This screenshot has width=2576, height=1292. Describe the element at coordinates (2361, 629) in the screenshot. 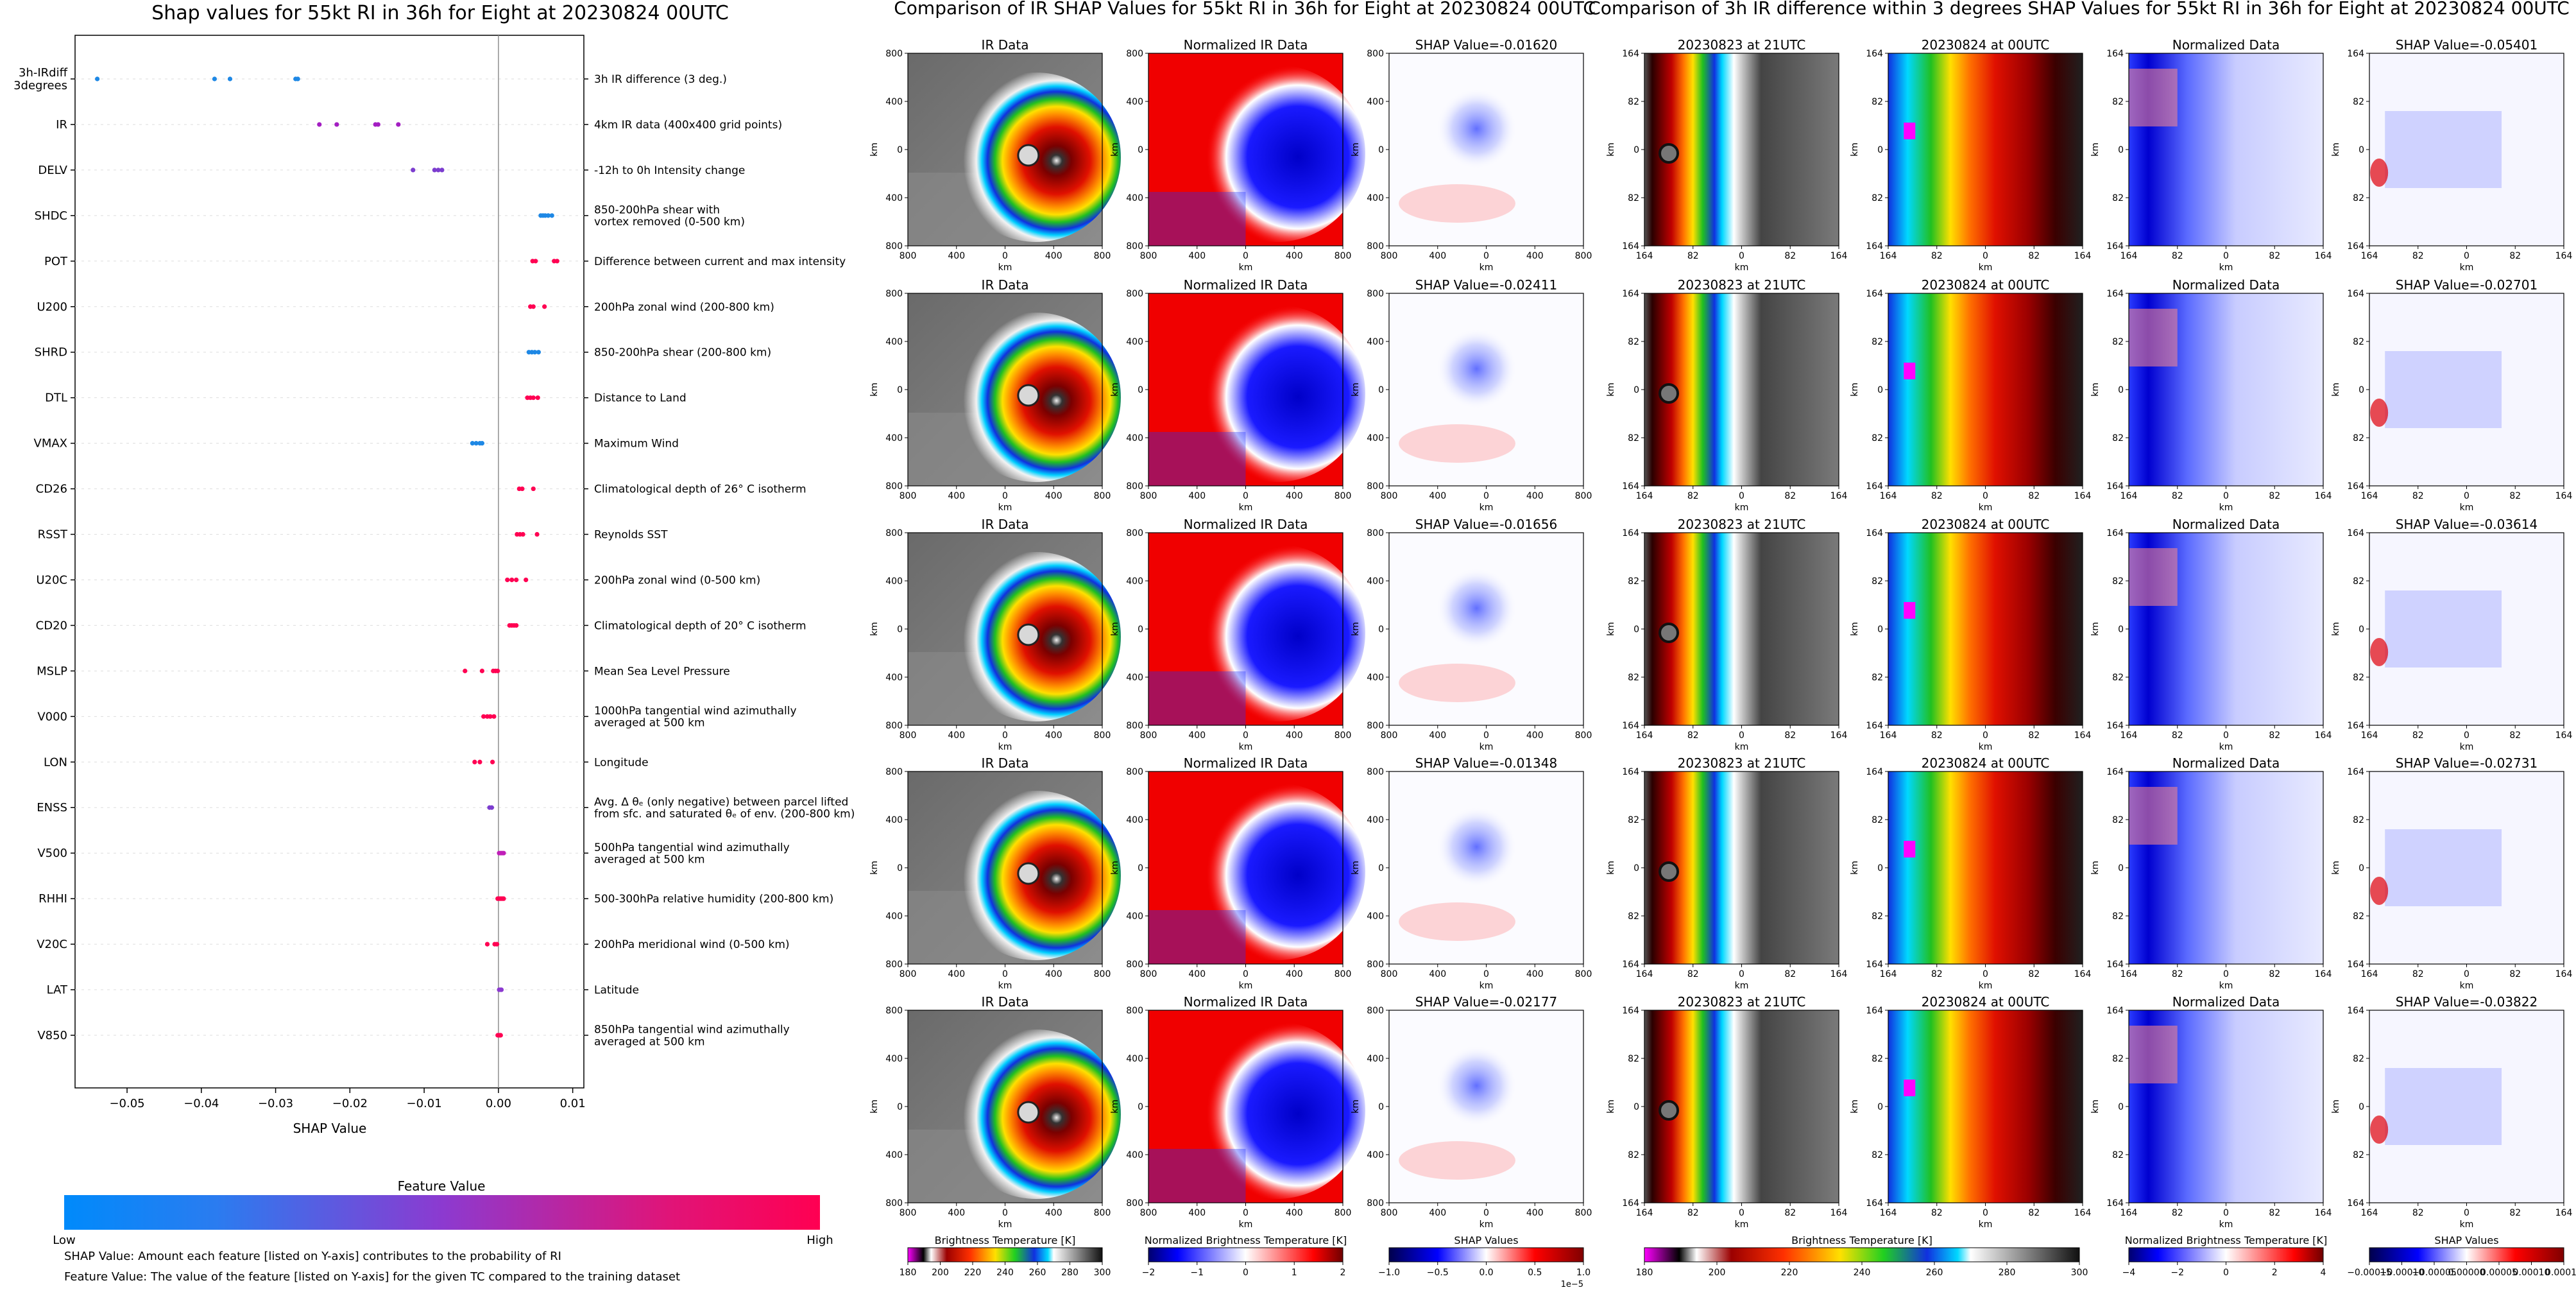

I see `panel-y-tick-label: 0` at that location.